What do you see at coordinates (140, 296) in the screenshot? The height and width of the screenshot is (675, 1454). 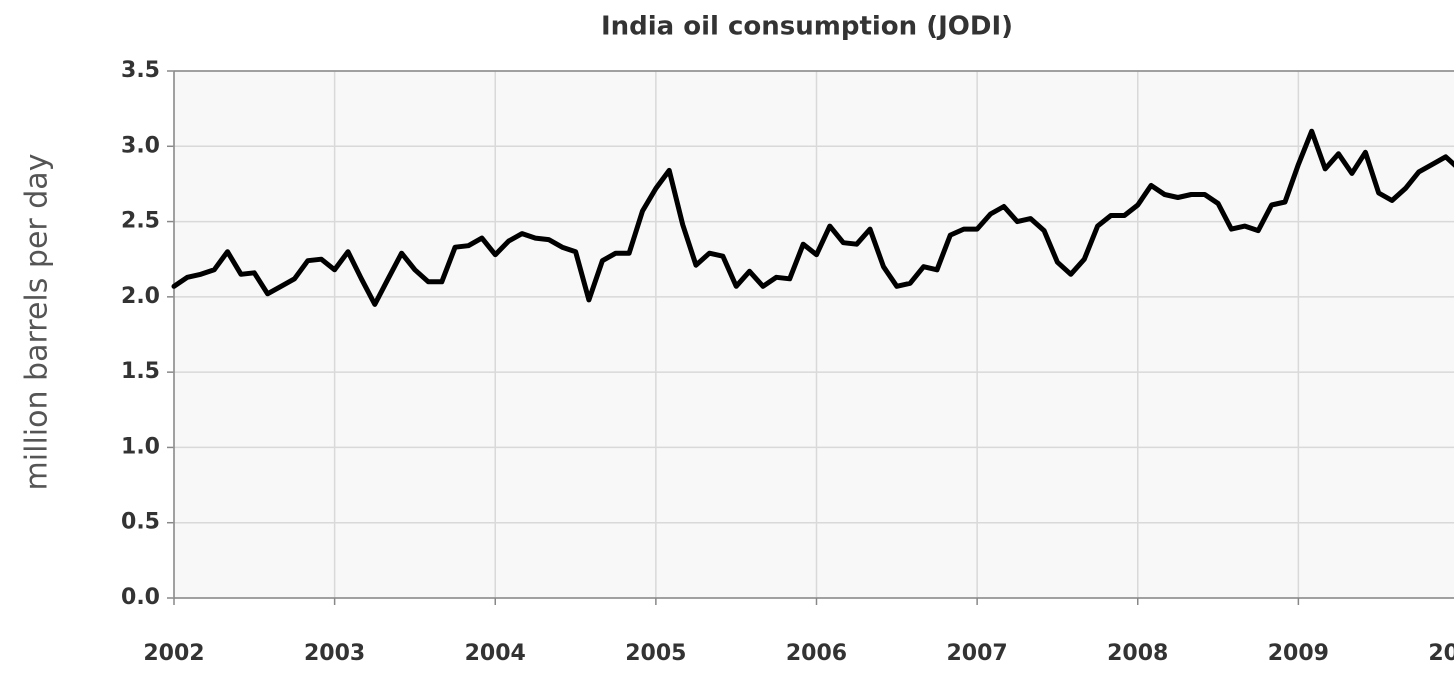 I see `y-tick-label: 2.0` at bounding box center [140, 296].